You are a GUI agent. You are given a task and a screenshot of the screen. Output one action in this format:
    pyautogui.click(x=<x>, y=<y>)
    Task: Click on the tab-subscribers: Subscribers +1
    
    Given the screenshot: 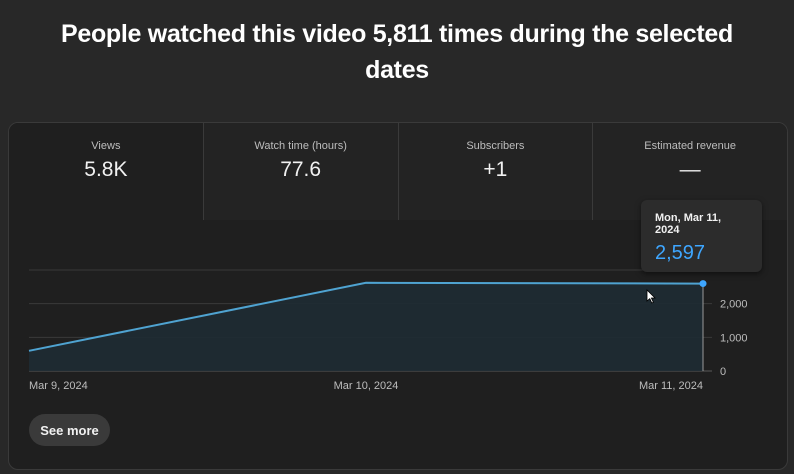 What is the action you would take?
    pyautogui.click(x=496, y=171)
    